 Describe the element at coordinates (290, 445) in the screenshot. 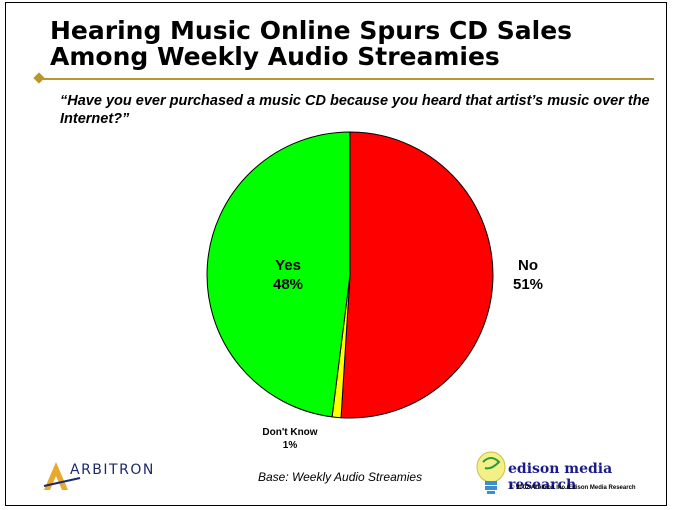

I see `slice-label-dont-know-value: 1%` at that location.